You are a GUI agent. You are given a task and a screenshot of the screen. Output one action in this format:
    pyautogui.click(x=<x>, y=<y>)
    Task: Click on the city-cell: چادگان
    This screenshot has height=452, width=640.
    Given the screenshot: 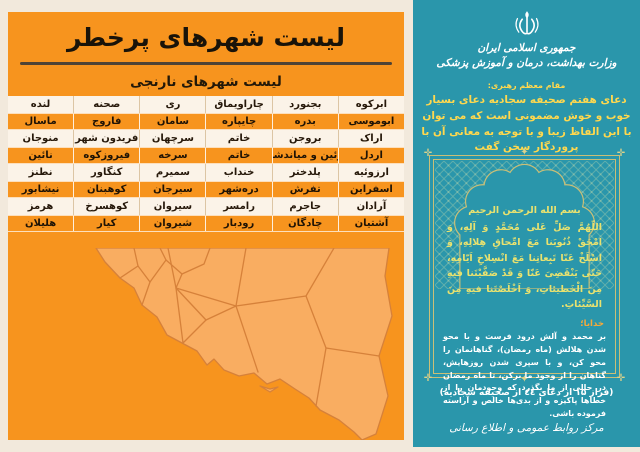 What is the action you would take?
    pyautogui.click(x=304, y=223)
    